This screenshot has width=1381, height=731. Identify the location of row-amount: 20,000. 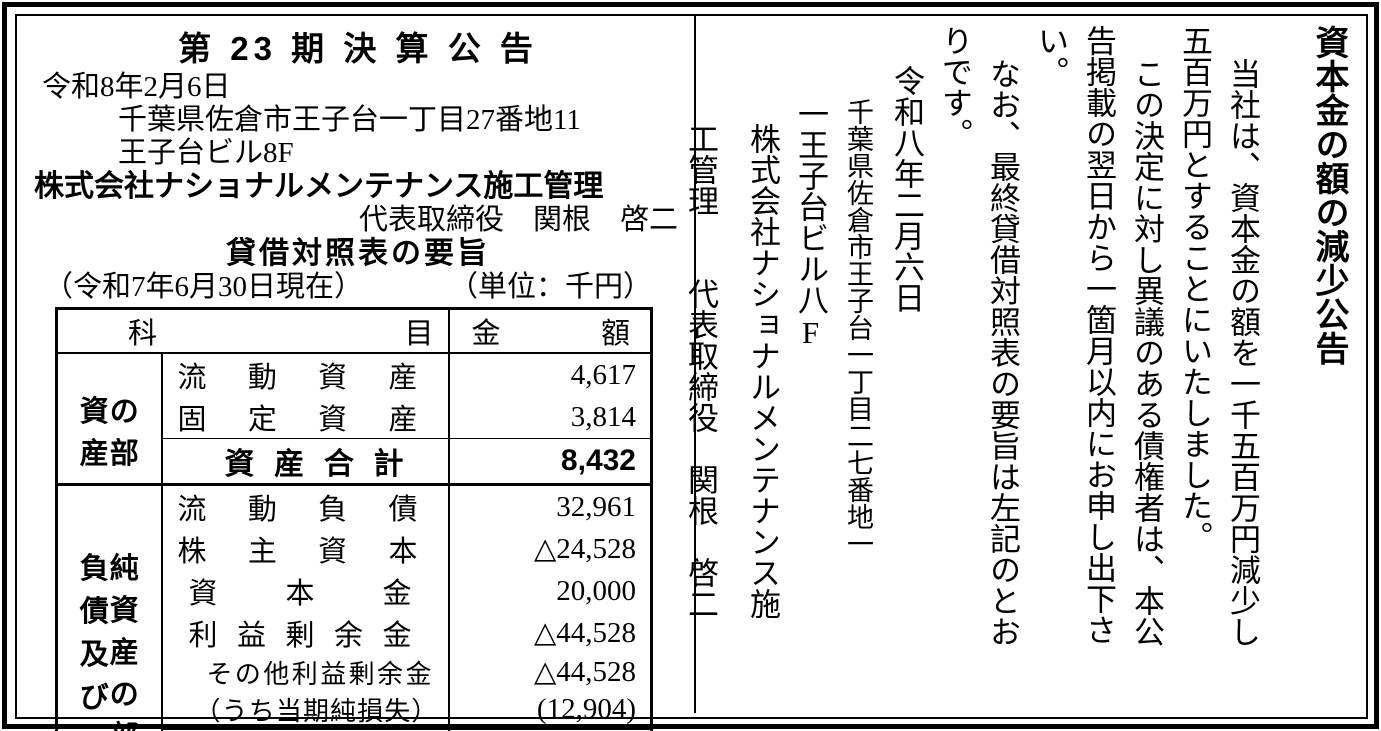
(596, 590).